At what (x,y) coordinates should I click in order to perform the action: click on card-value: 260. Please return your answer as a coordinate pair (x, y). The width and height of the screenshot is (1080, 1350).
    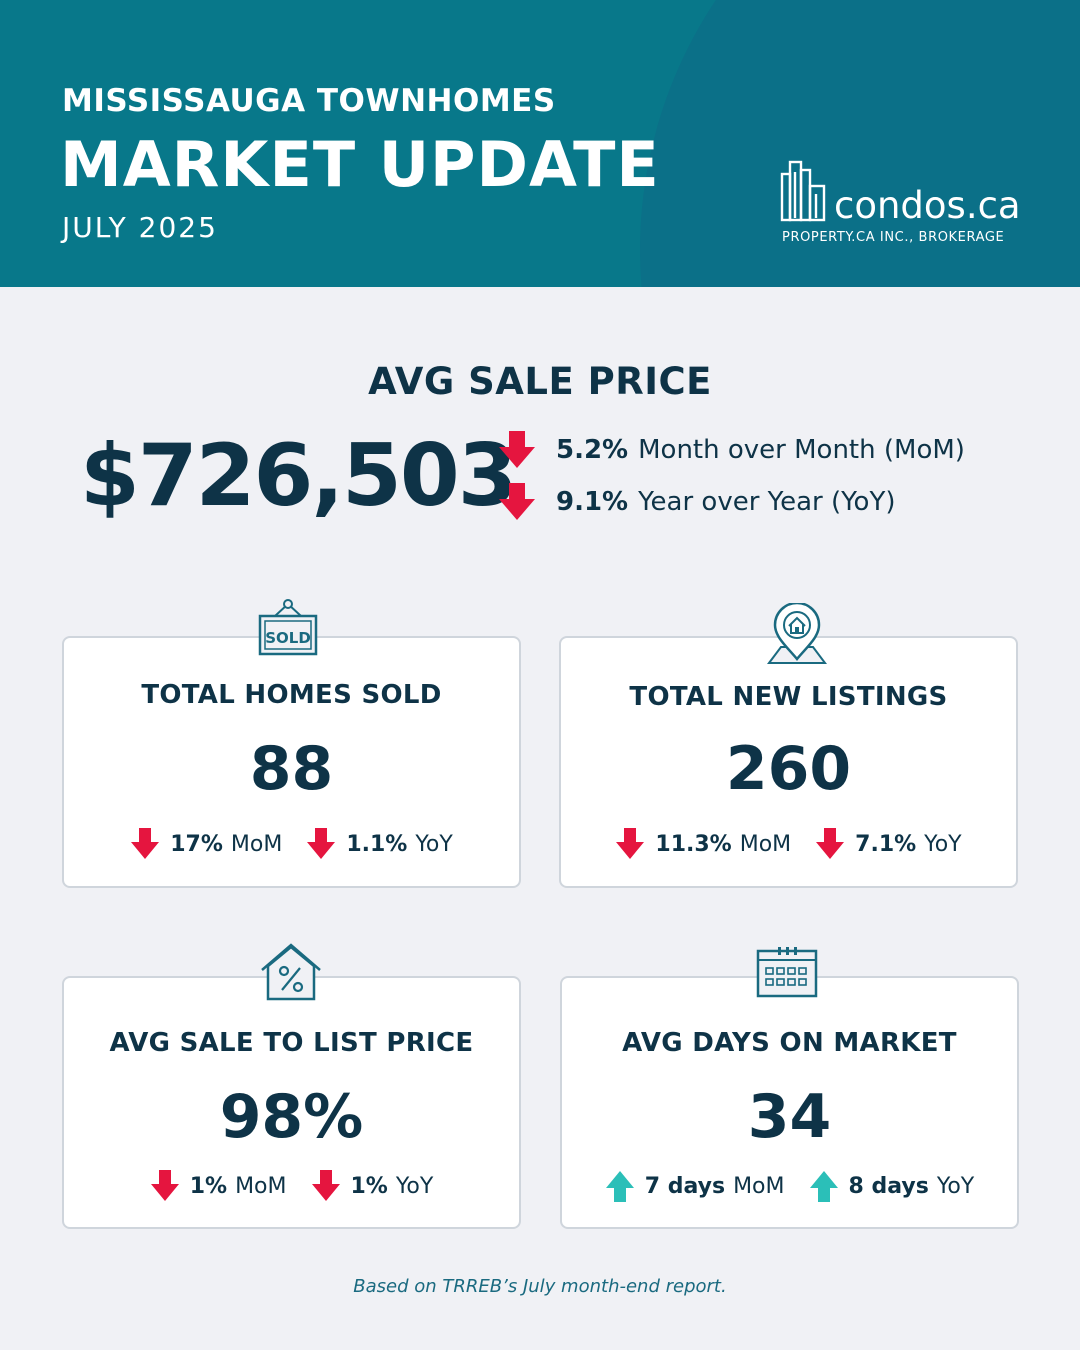
    Looking at the image, I should click on (788, 769).